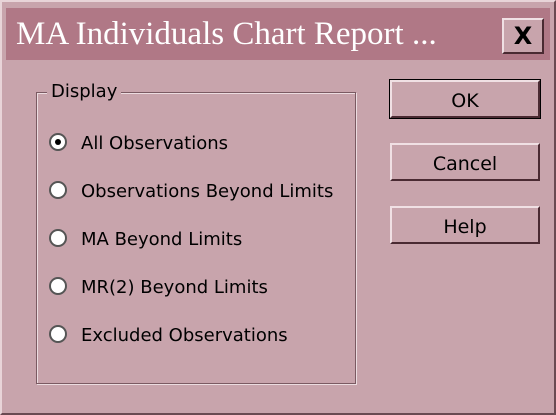 This screenshot has width=556, height=415. I want to click on option-label: Excluded Observations, so click(184, 335).